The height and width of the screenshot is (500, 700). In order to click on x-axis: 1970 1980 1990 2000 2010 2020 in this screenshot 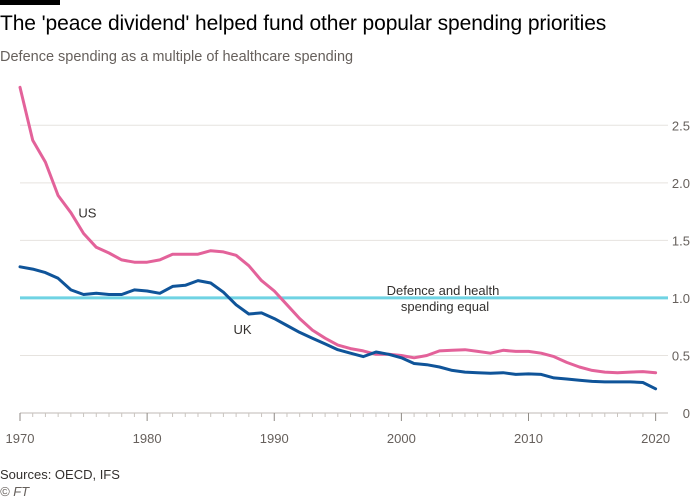, I will do `click(338, 429)`.